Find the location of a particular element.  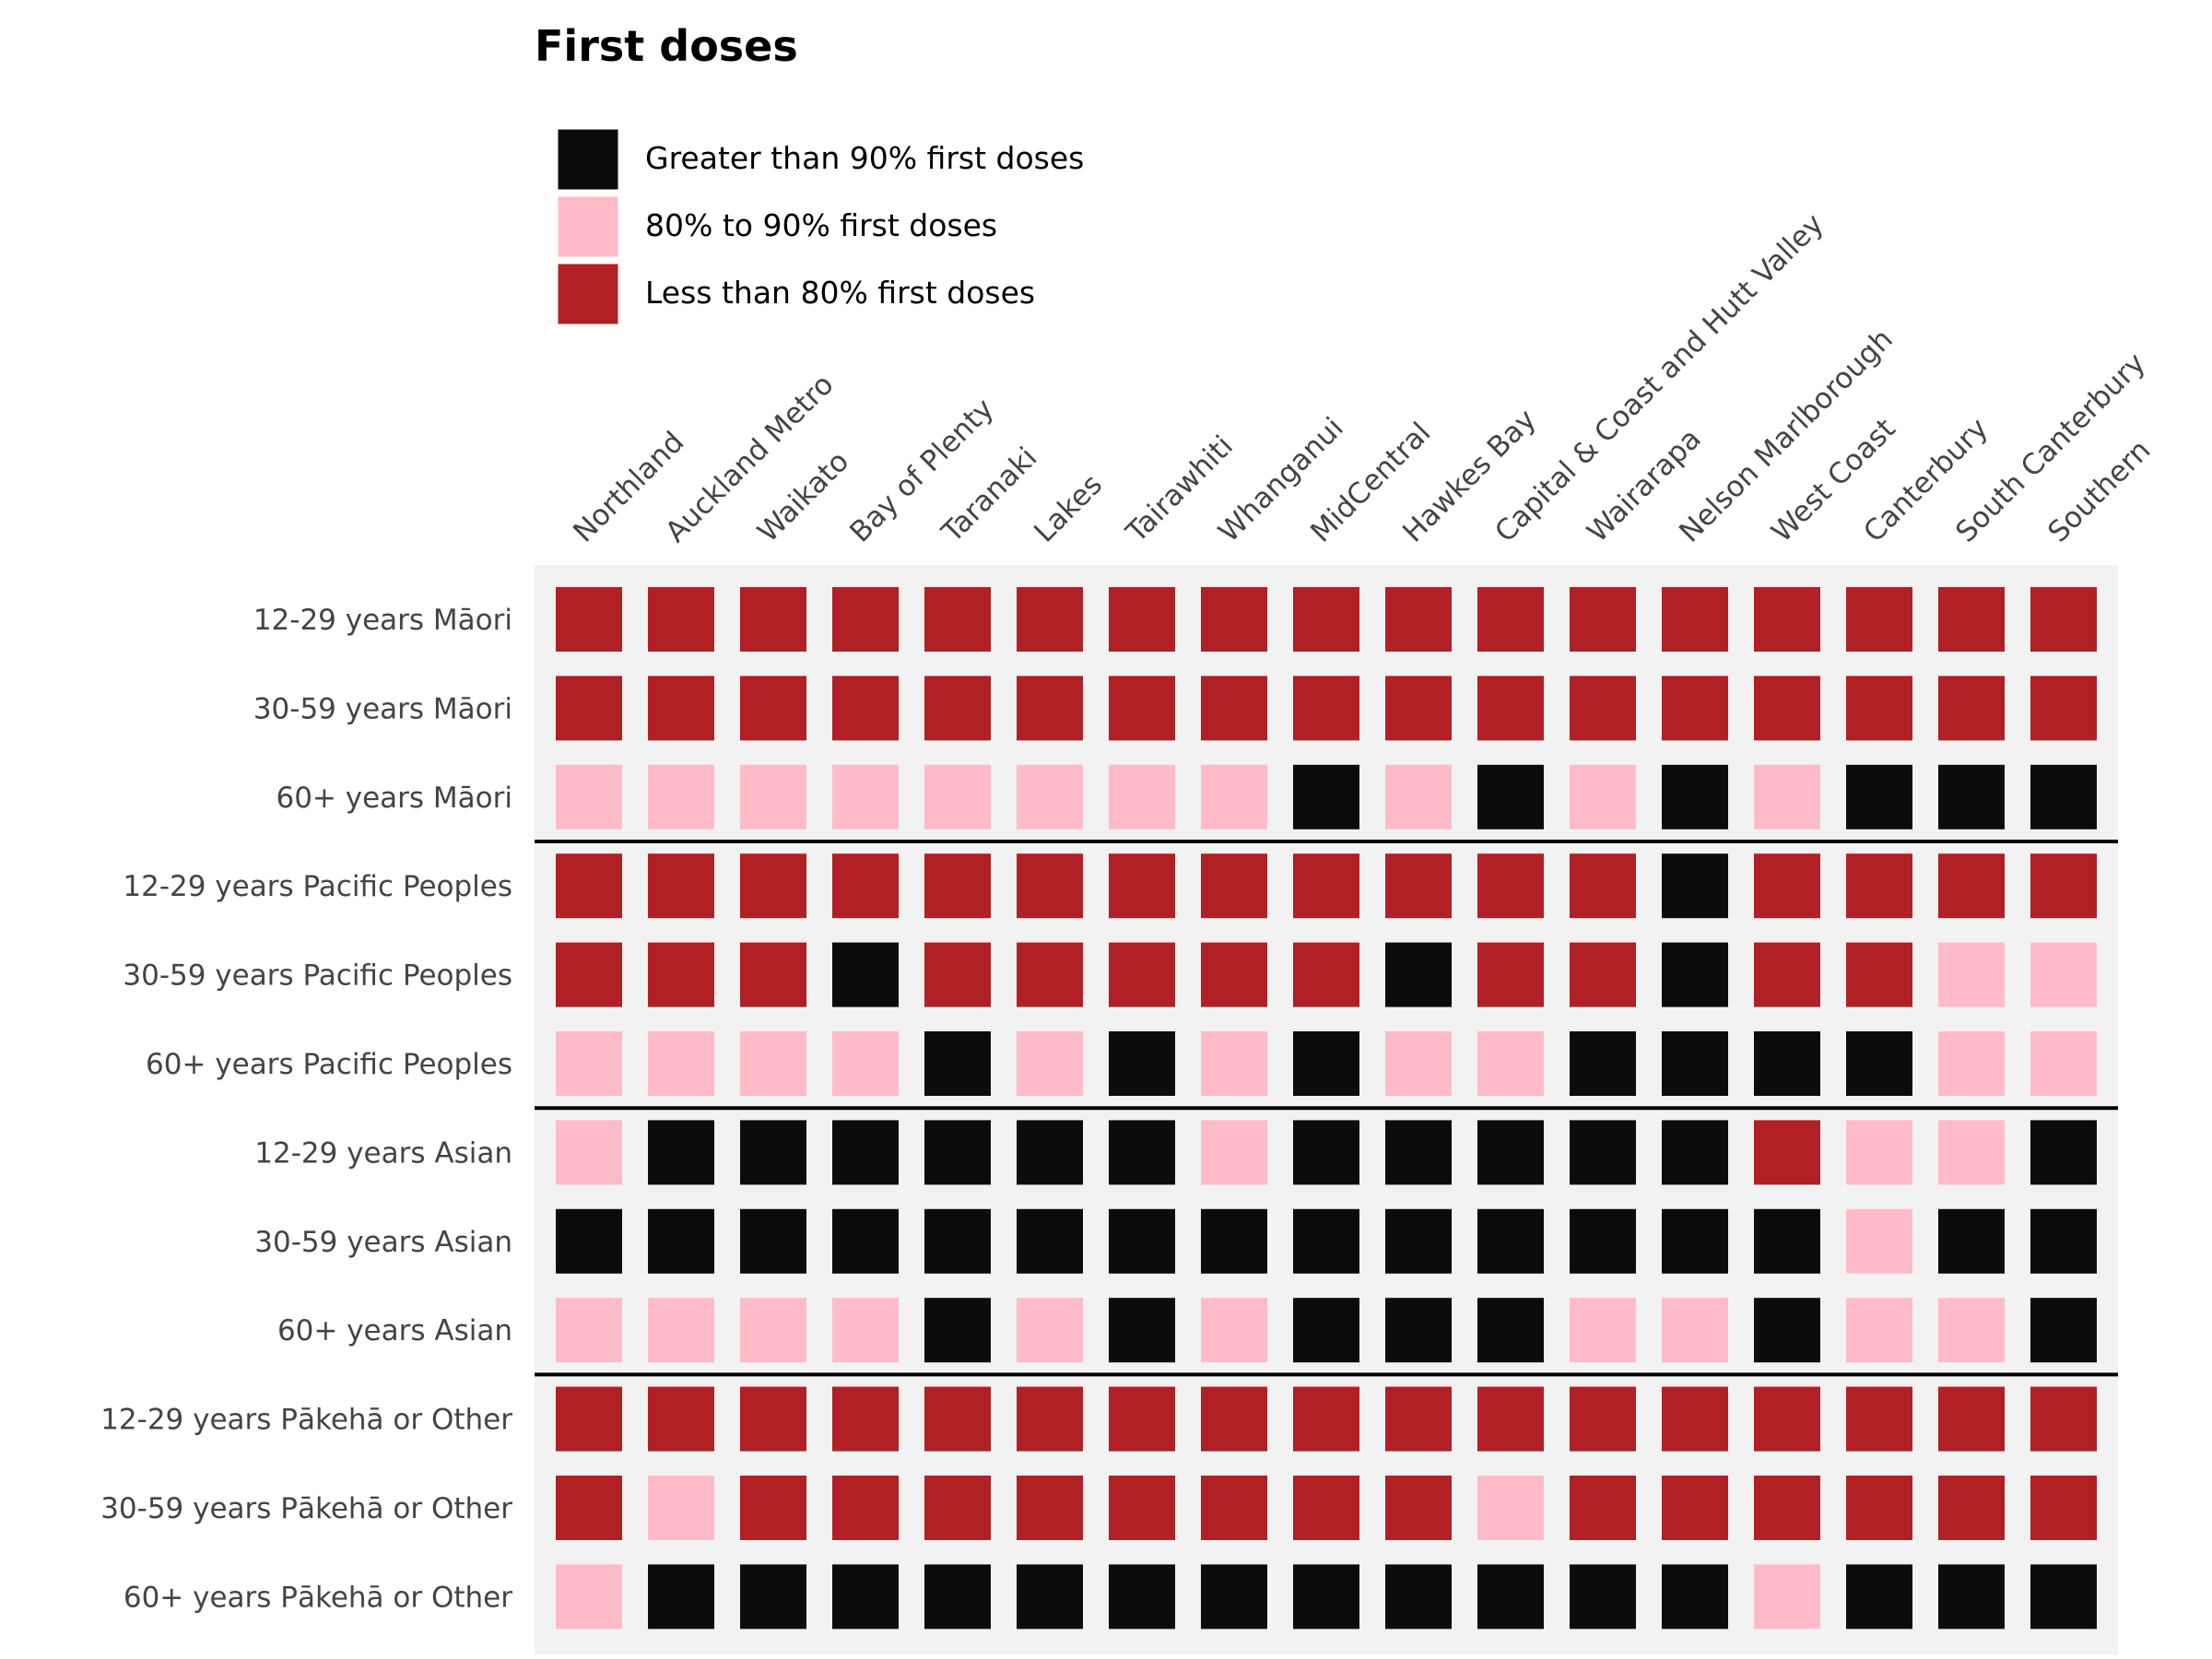

legend-label-low: Less than 80% first doses is located at coordinates (840, 293).